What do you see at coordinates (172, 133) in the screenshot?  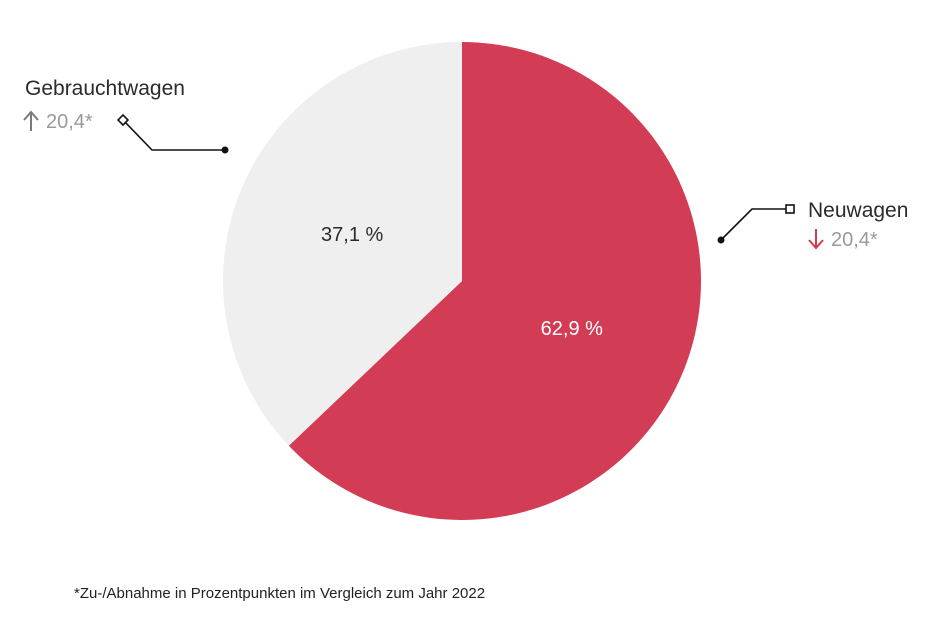 I see `leader-line-gebrauchtwagen` at bounding box center [172, 133].